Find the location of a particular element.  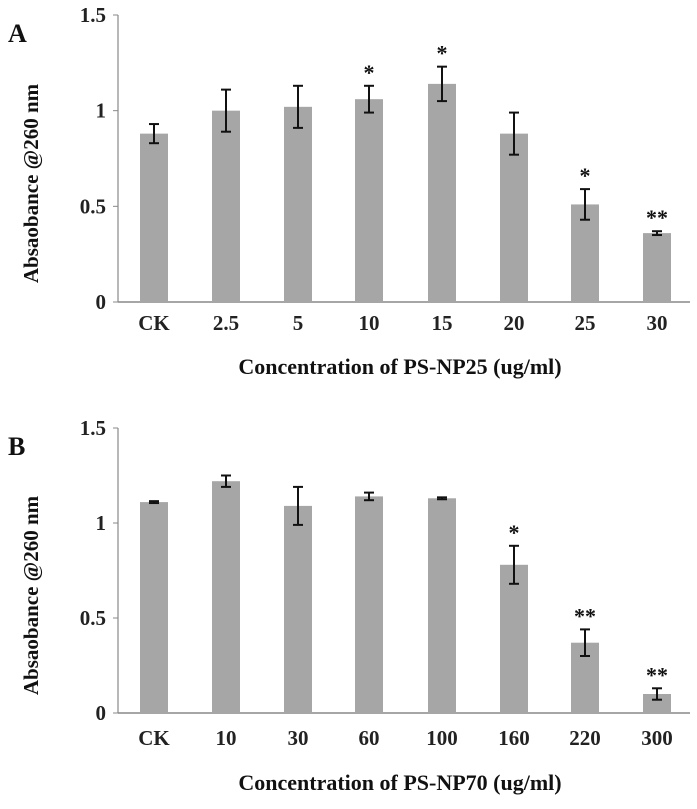

panel-label: B is located at coordinates (16, 446).